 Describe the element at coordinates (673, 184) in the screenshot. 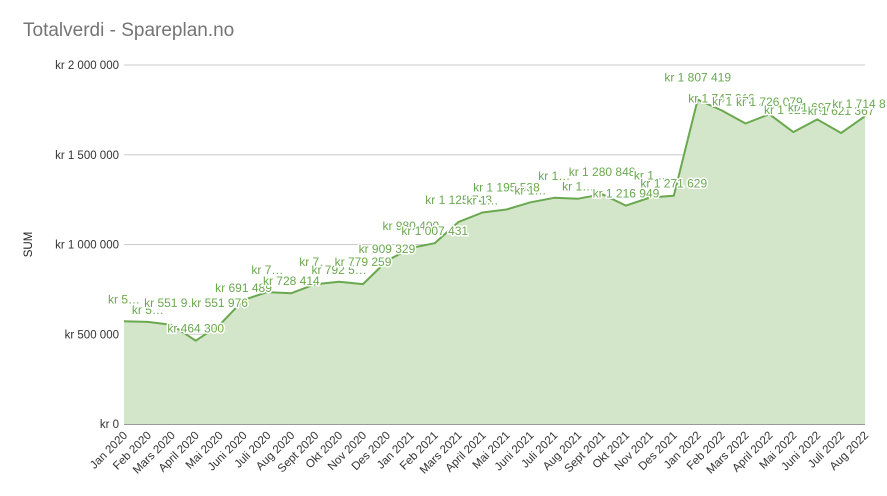

I see `data-label: kr 1 271 629` at that location.